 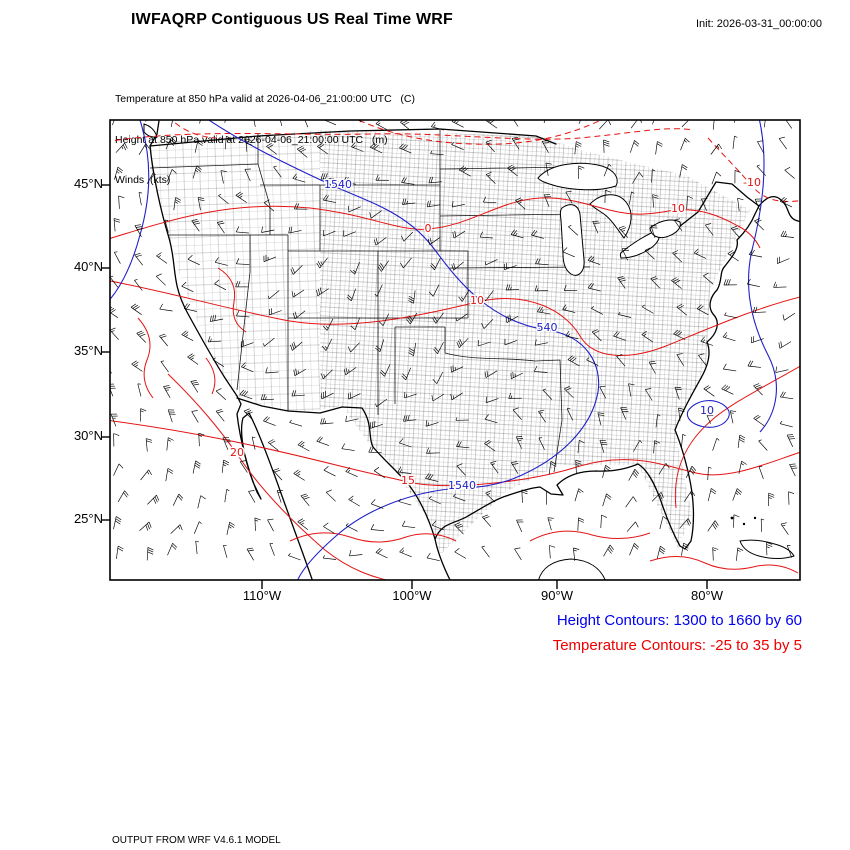 What do you see at coordinates (150, 130) in the screenshot?
I see `vancouver-island` at bounding box center [150, 130].